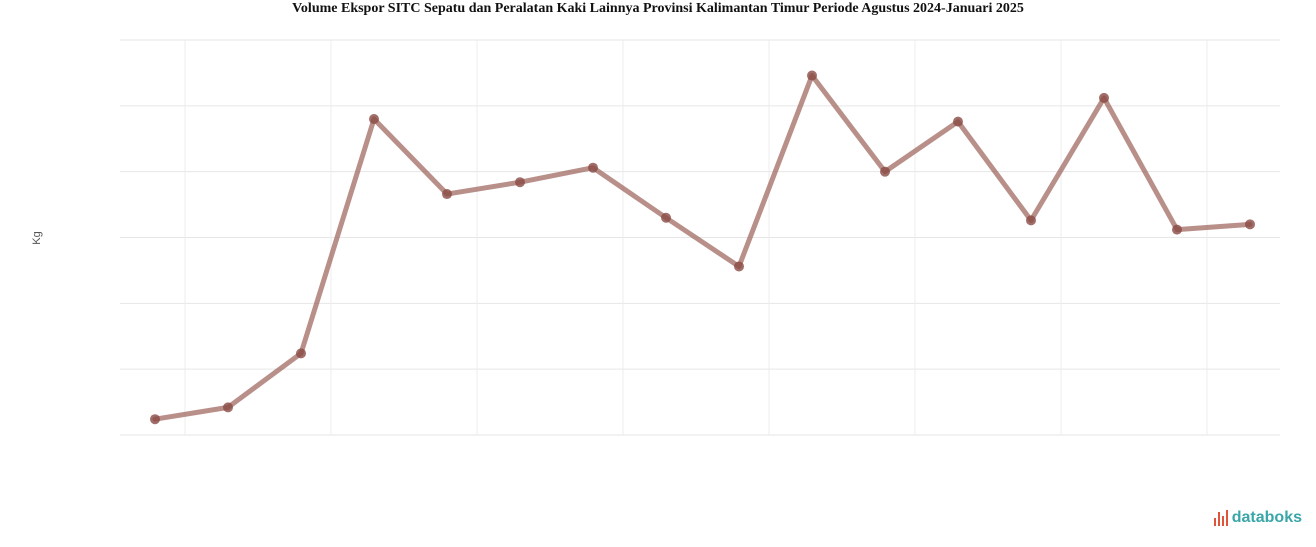 This screenshot has height=547, width=1316. What do you see at coordinates (37, 237) in the screenshot?
I see `y-axis-label: Kg` at bounding box center [37, 237].